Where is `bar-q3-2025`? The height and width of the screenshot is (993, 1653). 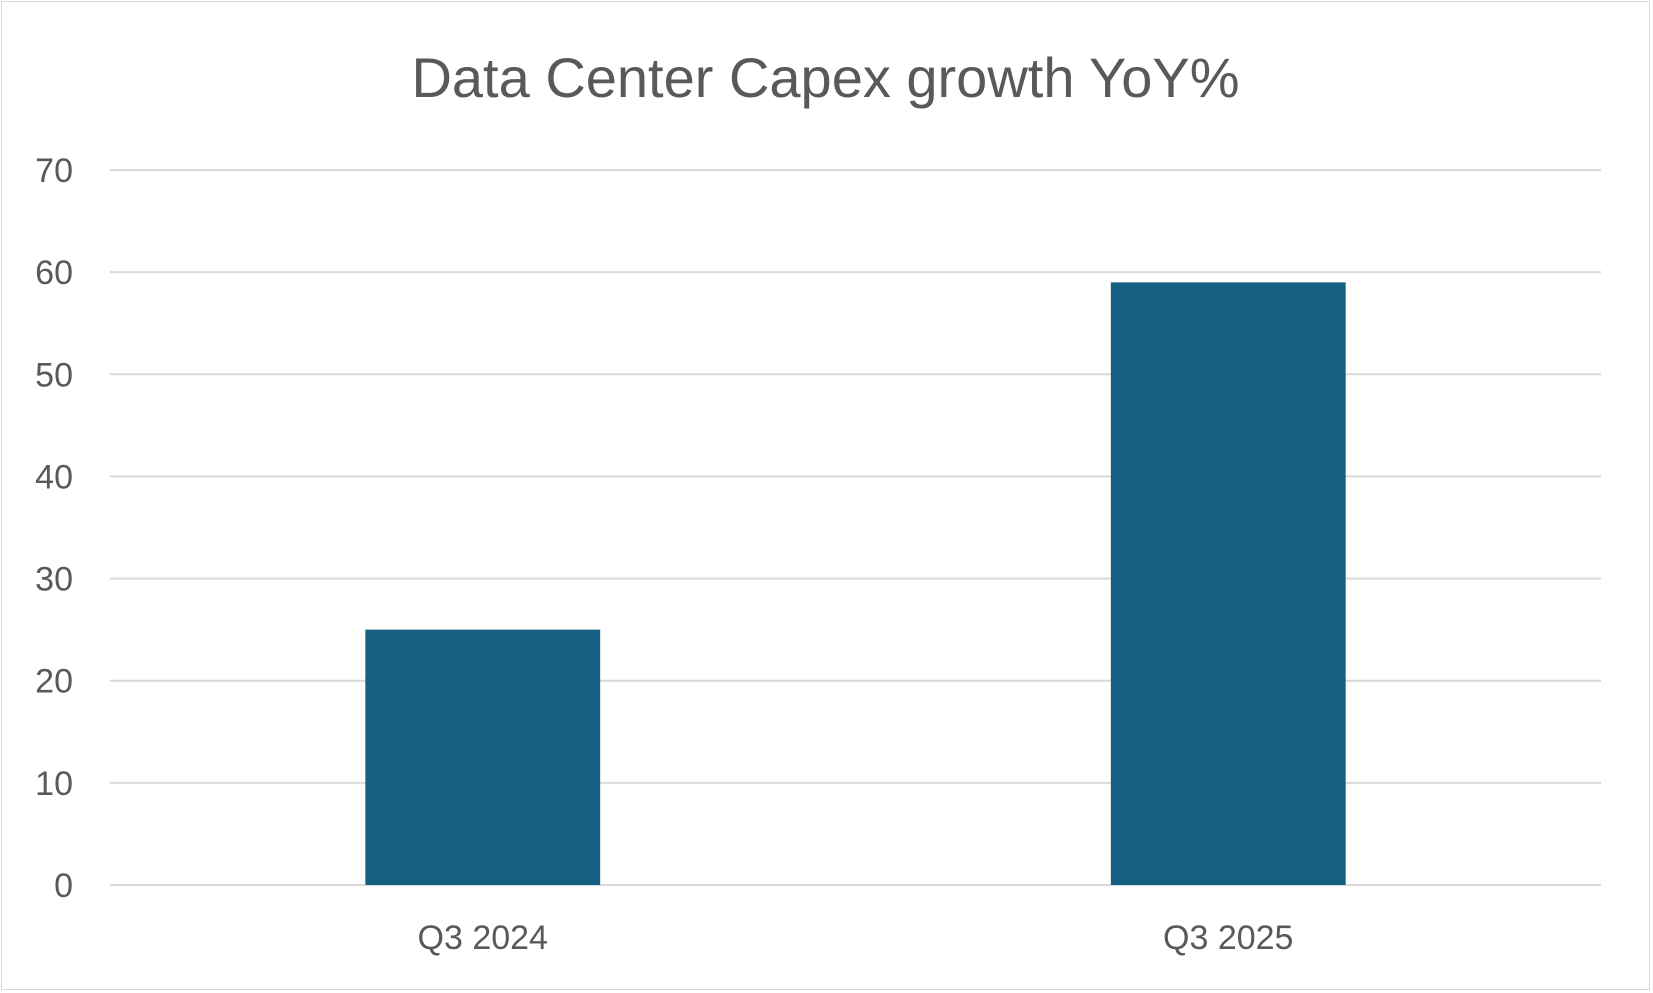
bar-q3-2025 is located at coordinates (1228, 583).